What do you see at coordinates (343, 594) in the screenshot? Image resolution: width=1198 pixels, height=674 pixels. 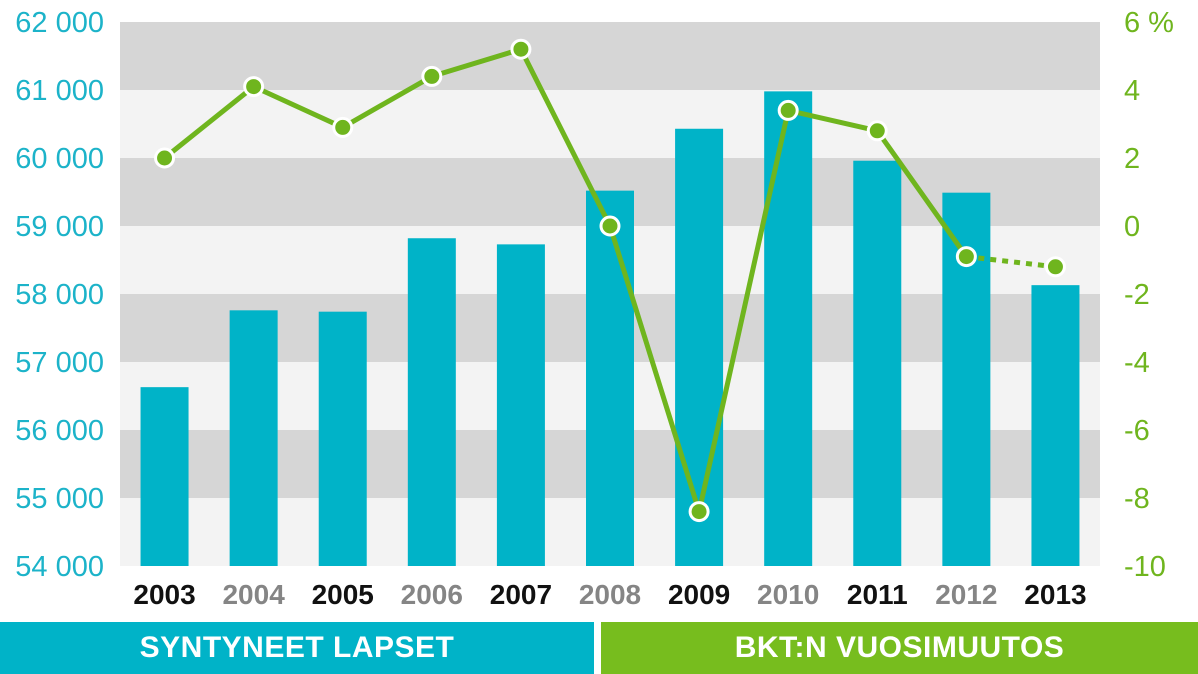 I see `x-tick-label: 2005` at bounding box center [343, 594].